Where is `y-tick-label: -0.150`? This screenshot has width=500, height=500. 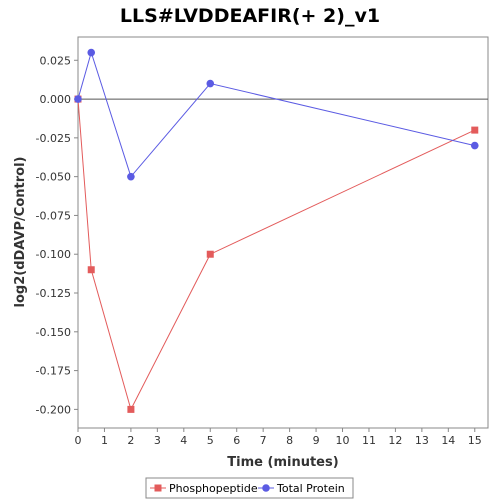
y-tick-label: -0.150 is located at coordinates (53, 332).